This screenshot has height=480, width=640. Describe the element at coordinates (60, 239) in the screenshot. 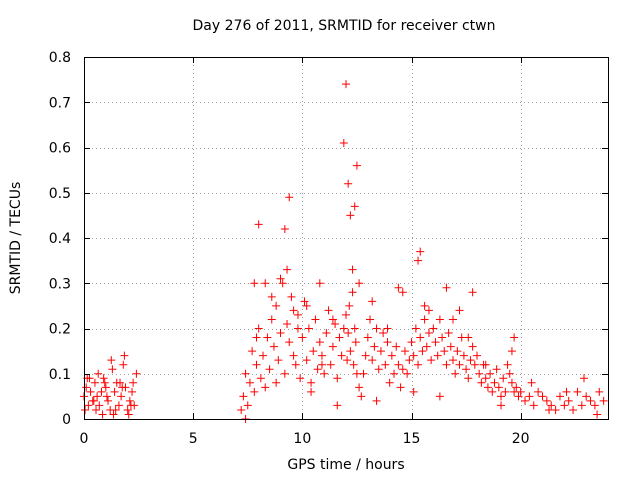

I see `y-tick-label: 0.4` at that location.